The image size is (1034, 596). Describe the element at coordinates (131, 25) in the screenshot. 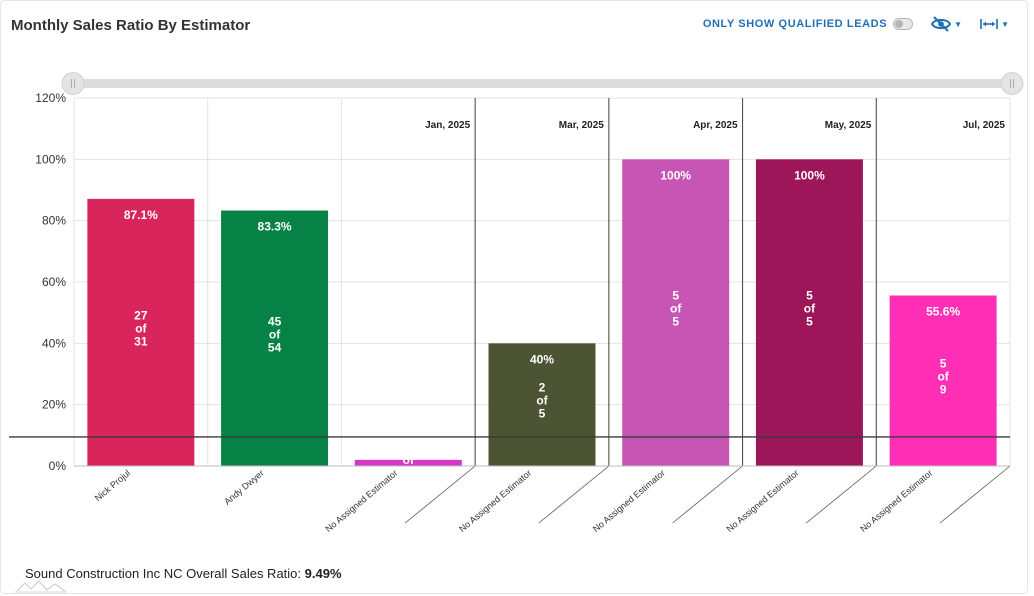

I see `chart-title: Monthly Sales Ratio By Estimator` at that location.